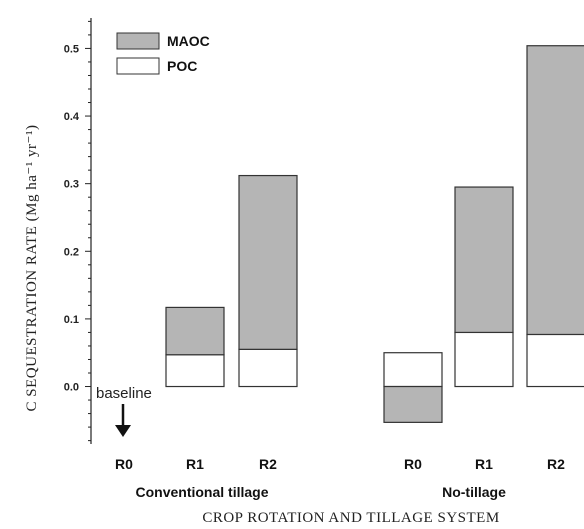 The height and width of the screenshot is (529, 584). What do you see at coordinates (72, 117) in the screenshot?
I see `y-tick-label: 0.4` at bounding box center [72, 117].